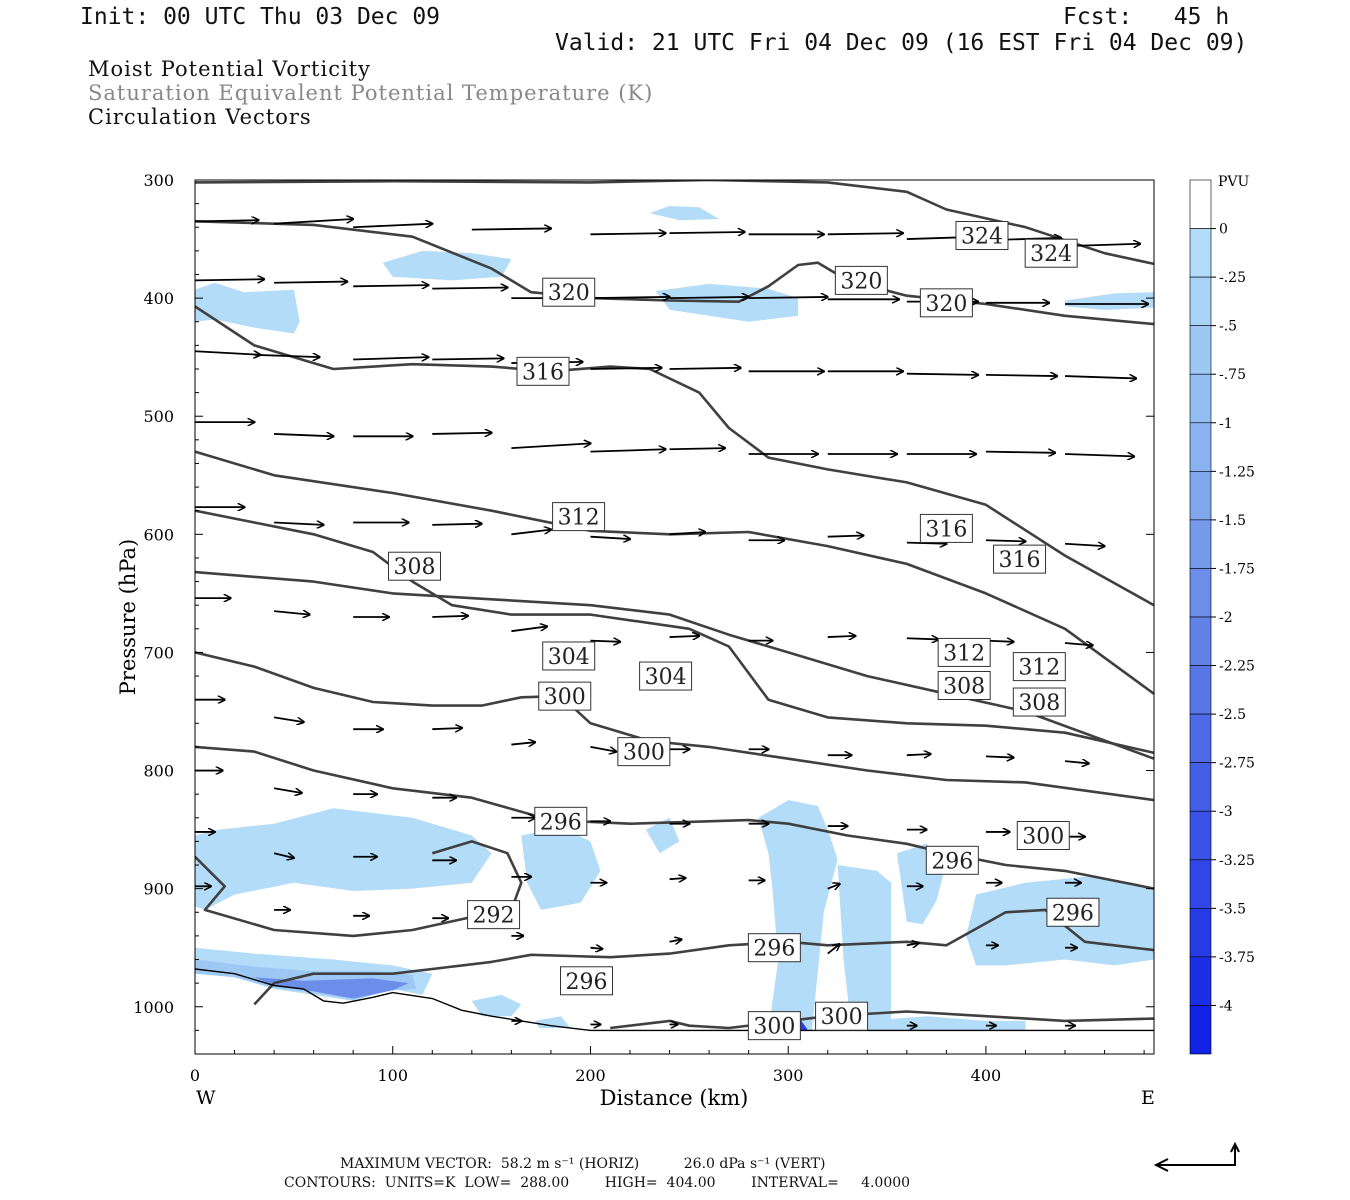 The image size is (1350, 1200). Describe the element at coordinates (1148, 1098) in the screenshot. I see `east-end-label: E` at that location.